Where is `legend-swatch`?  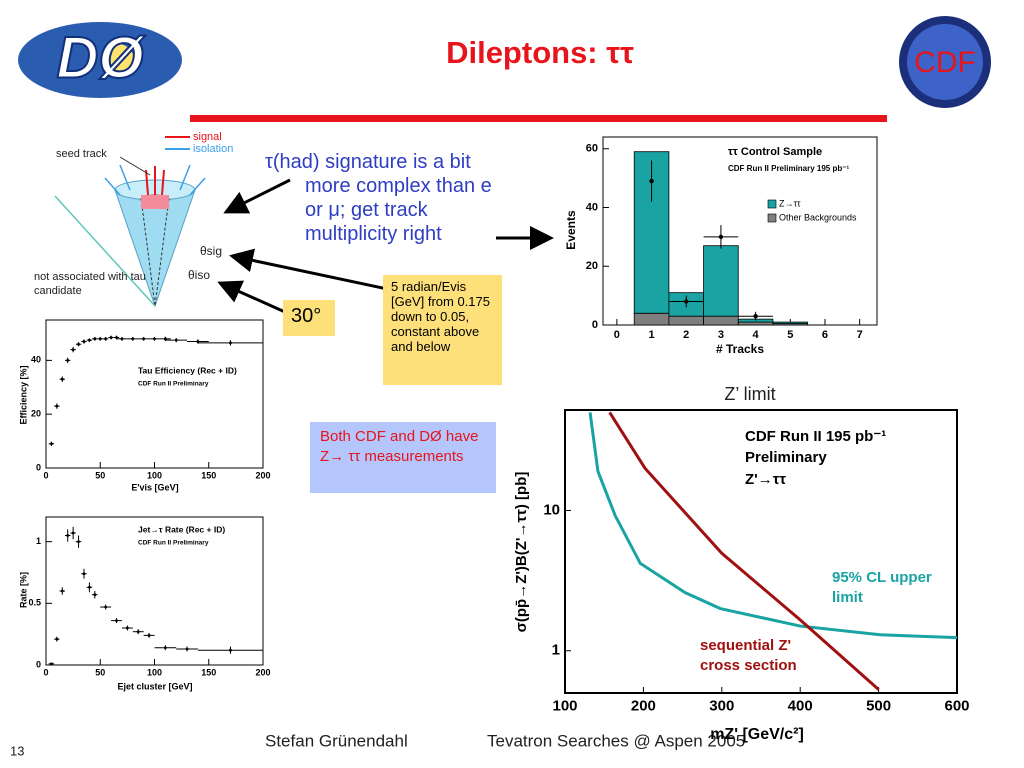
legend-swatch is located at coordinates (772, 204).